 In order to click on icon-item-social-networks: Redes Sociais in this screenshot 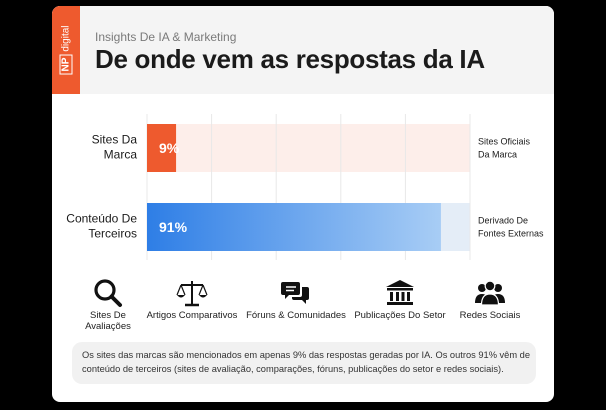, I will do `click(490, 298)`.